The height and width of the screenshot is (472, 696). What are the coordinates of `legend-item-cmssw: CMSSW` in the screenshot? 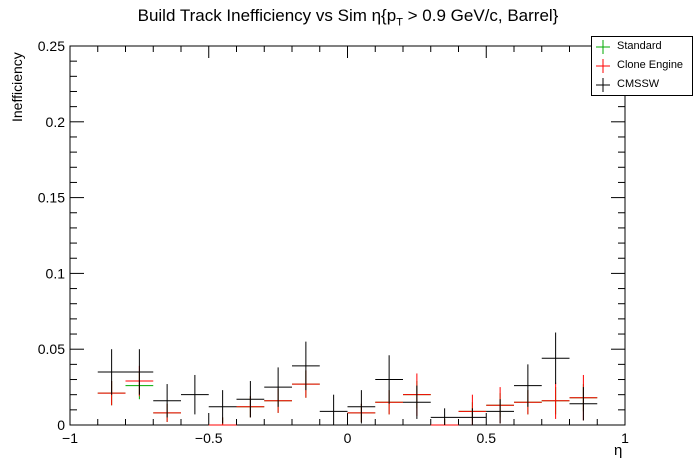 It's located at (642, 85).